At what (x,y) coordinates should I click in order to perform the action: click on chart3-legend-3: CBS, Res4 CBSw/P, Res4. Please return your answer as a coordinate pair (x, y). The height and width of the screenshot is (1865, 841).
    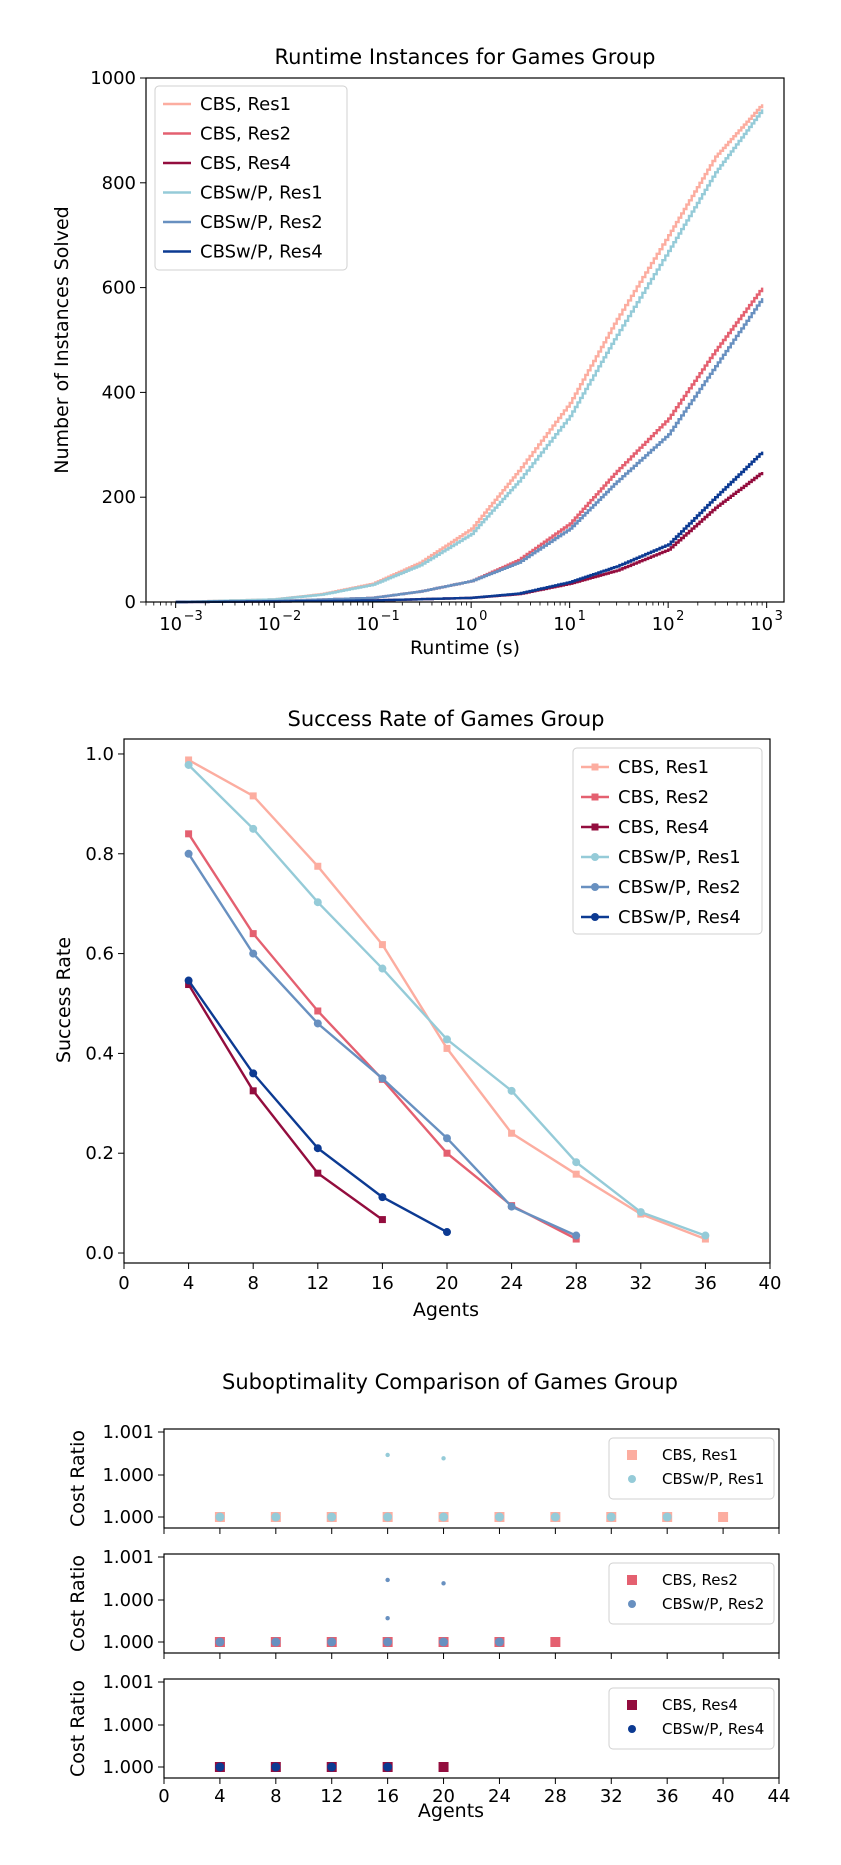
    Looking at the image, I should click on (691, 1718).